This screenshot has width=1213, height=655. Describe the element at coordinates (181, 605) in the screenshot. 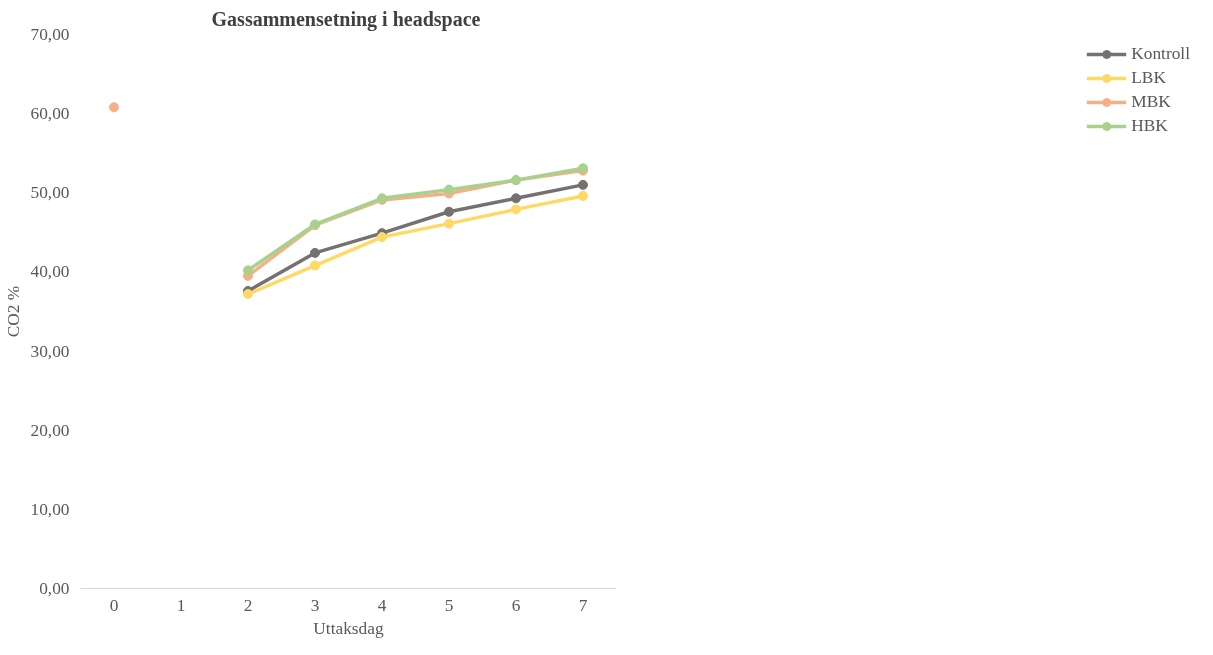

I see `x-tick-label: 1` at that location.